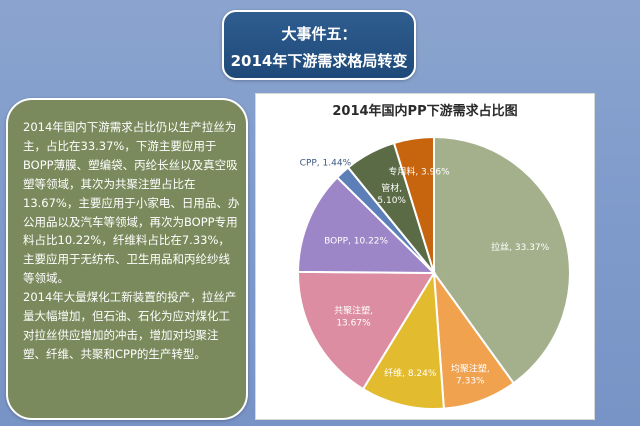 This screenshot has width=640, height=426. Describe the element at coordinates (319, 61) in the screenshot. I see `event-title-line2: 2014年下游需求格局转变` at that location.